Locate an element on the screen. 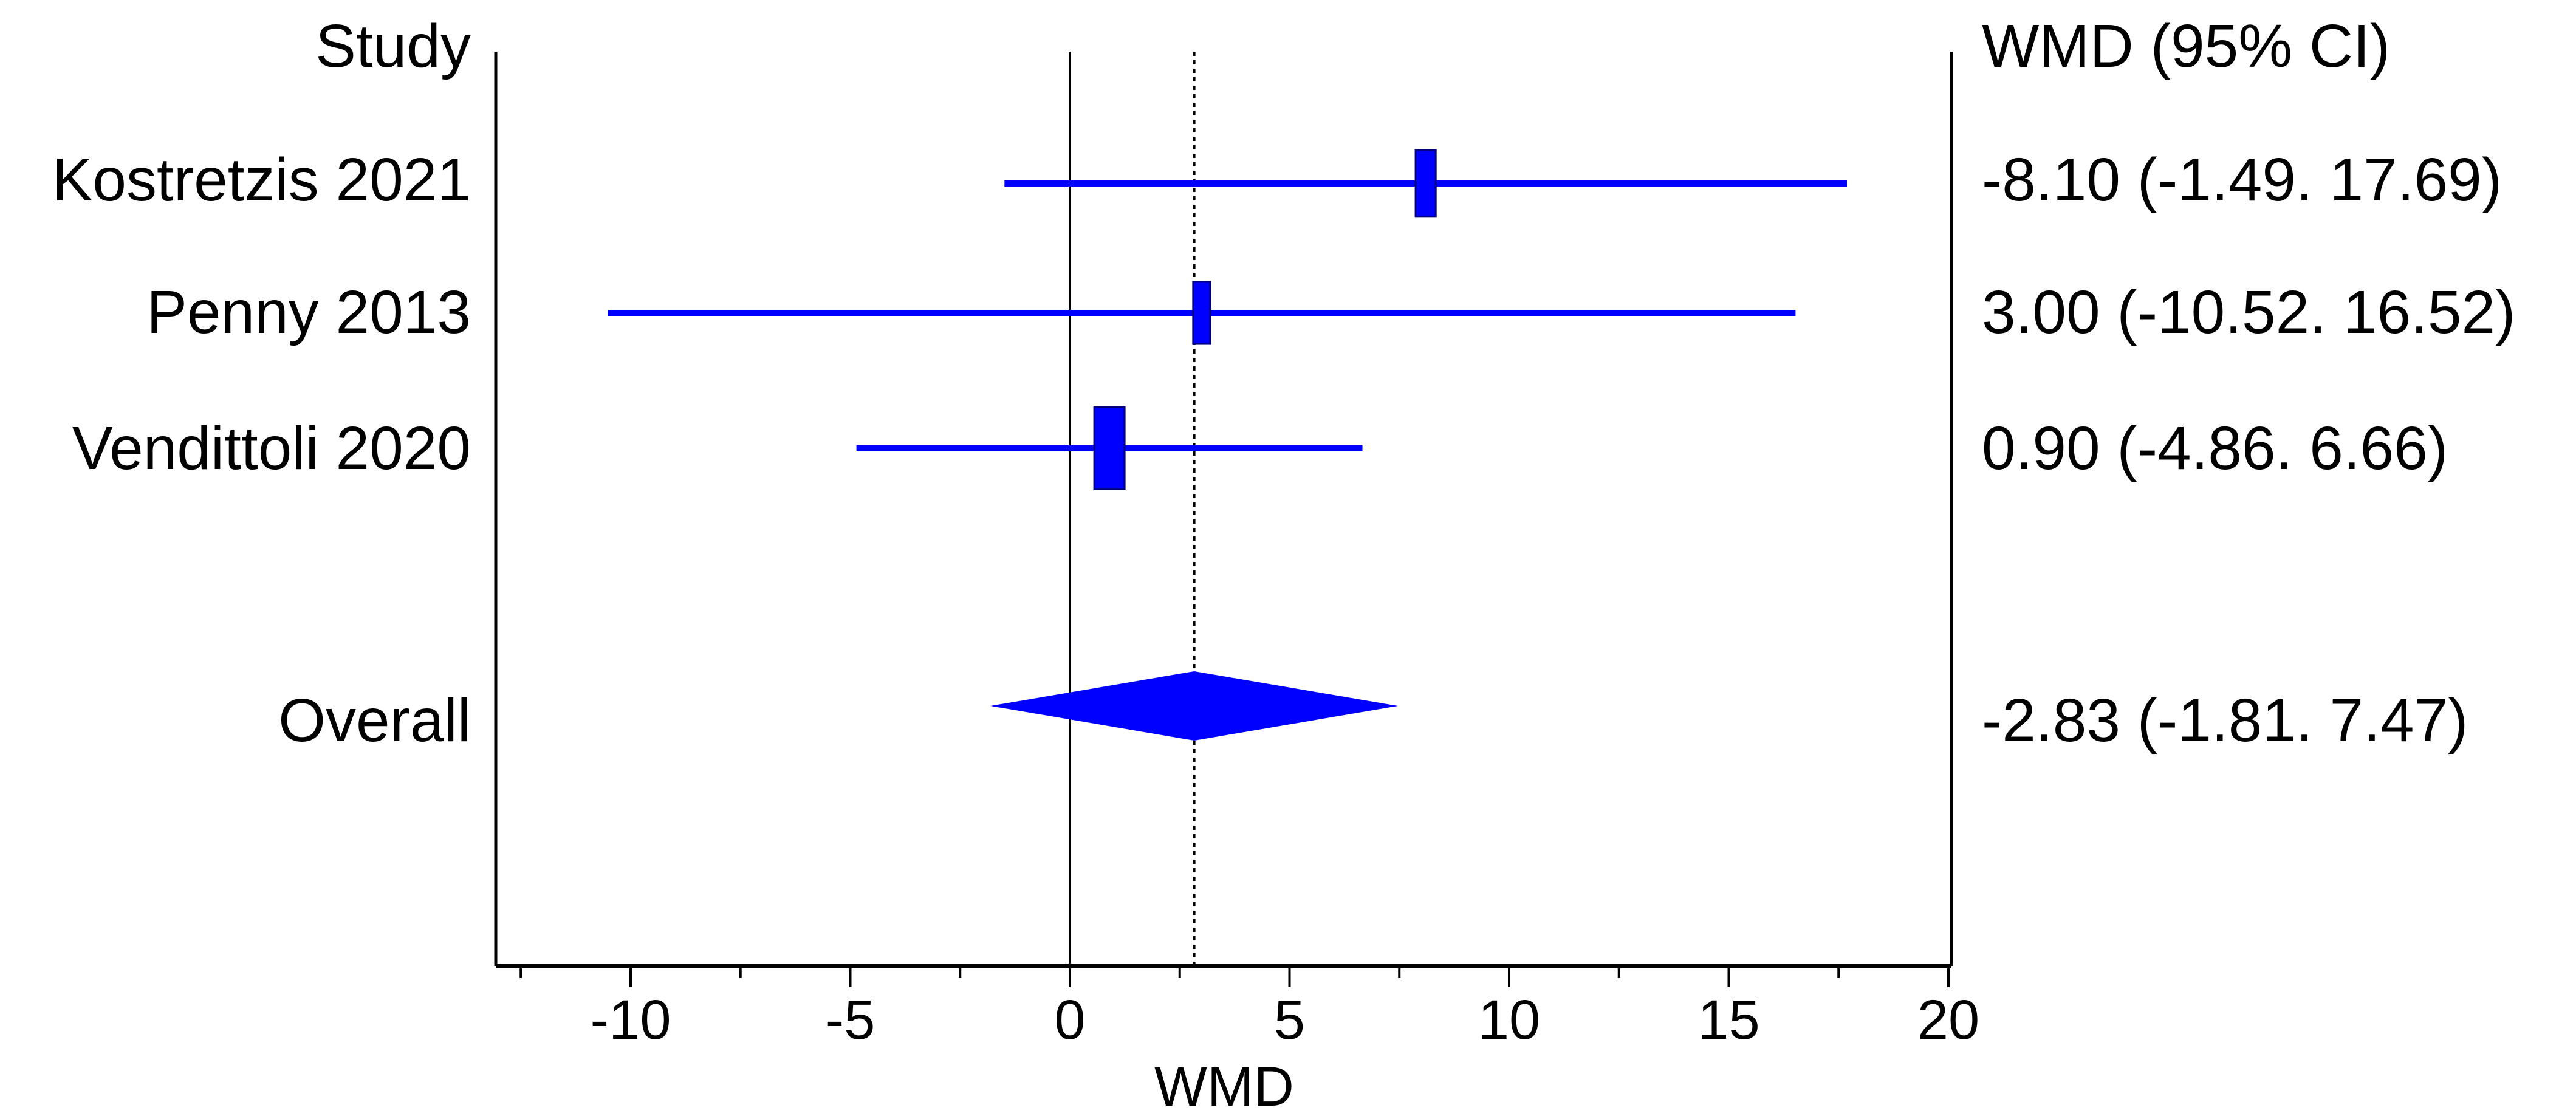 The width and height of the screenshot is (2576, 1116). overall-row: Overall -2.83 (-1.81. 7.47) is located at coordinates (1373, 713).